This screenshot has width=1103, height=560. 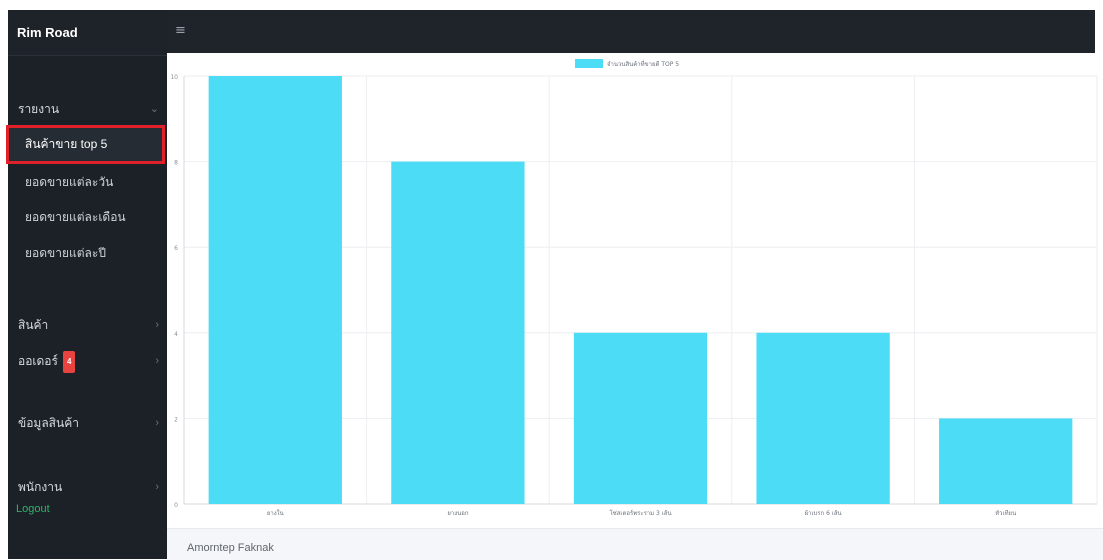 I want to click on sidebar-item-label: ออเดอร์, so click(x=38, y=361).